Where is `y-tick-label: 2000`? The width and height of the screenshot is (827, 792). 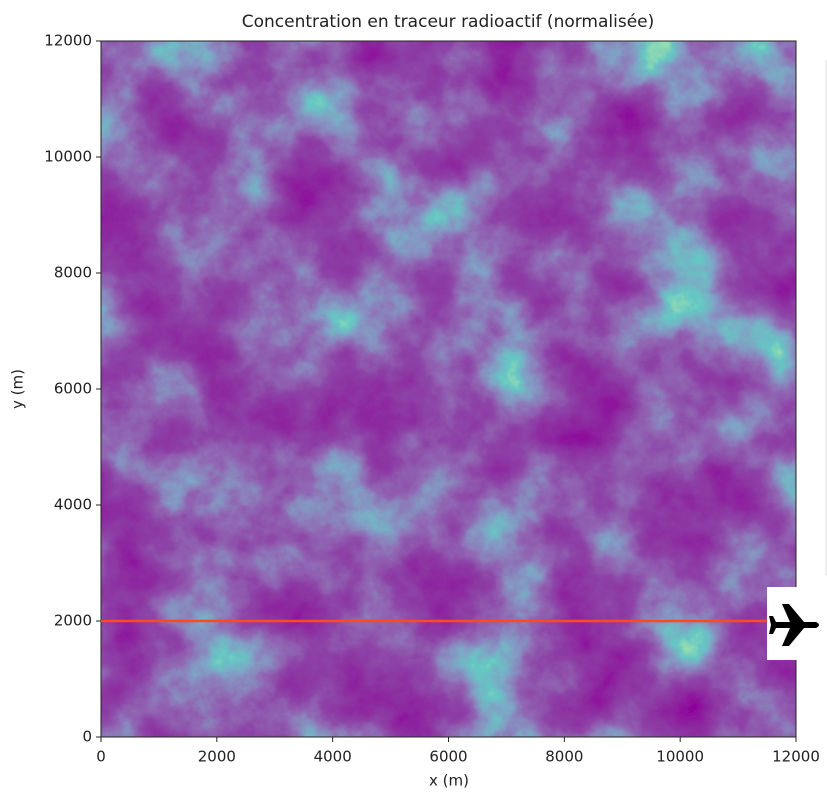 y-tick-label: 2000 is located at coordinates (73, 621).